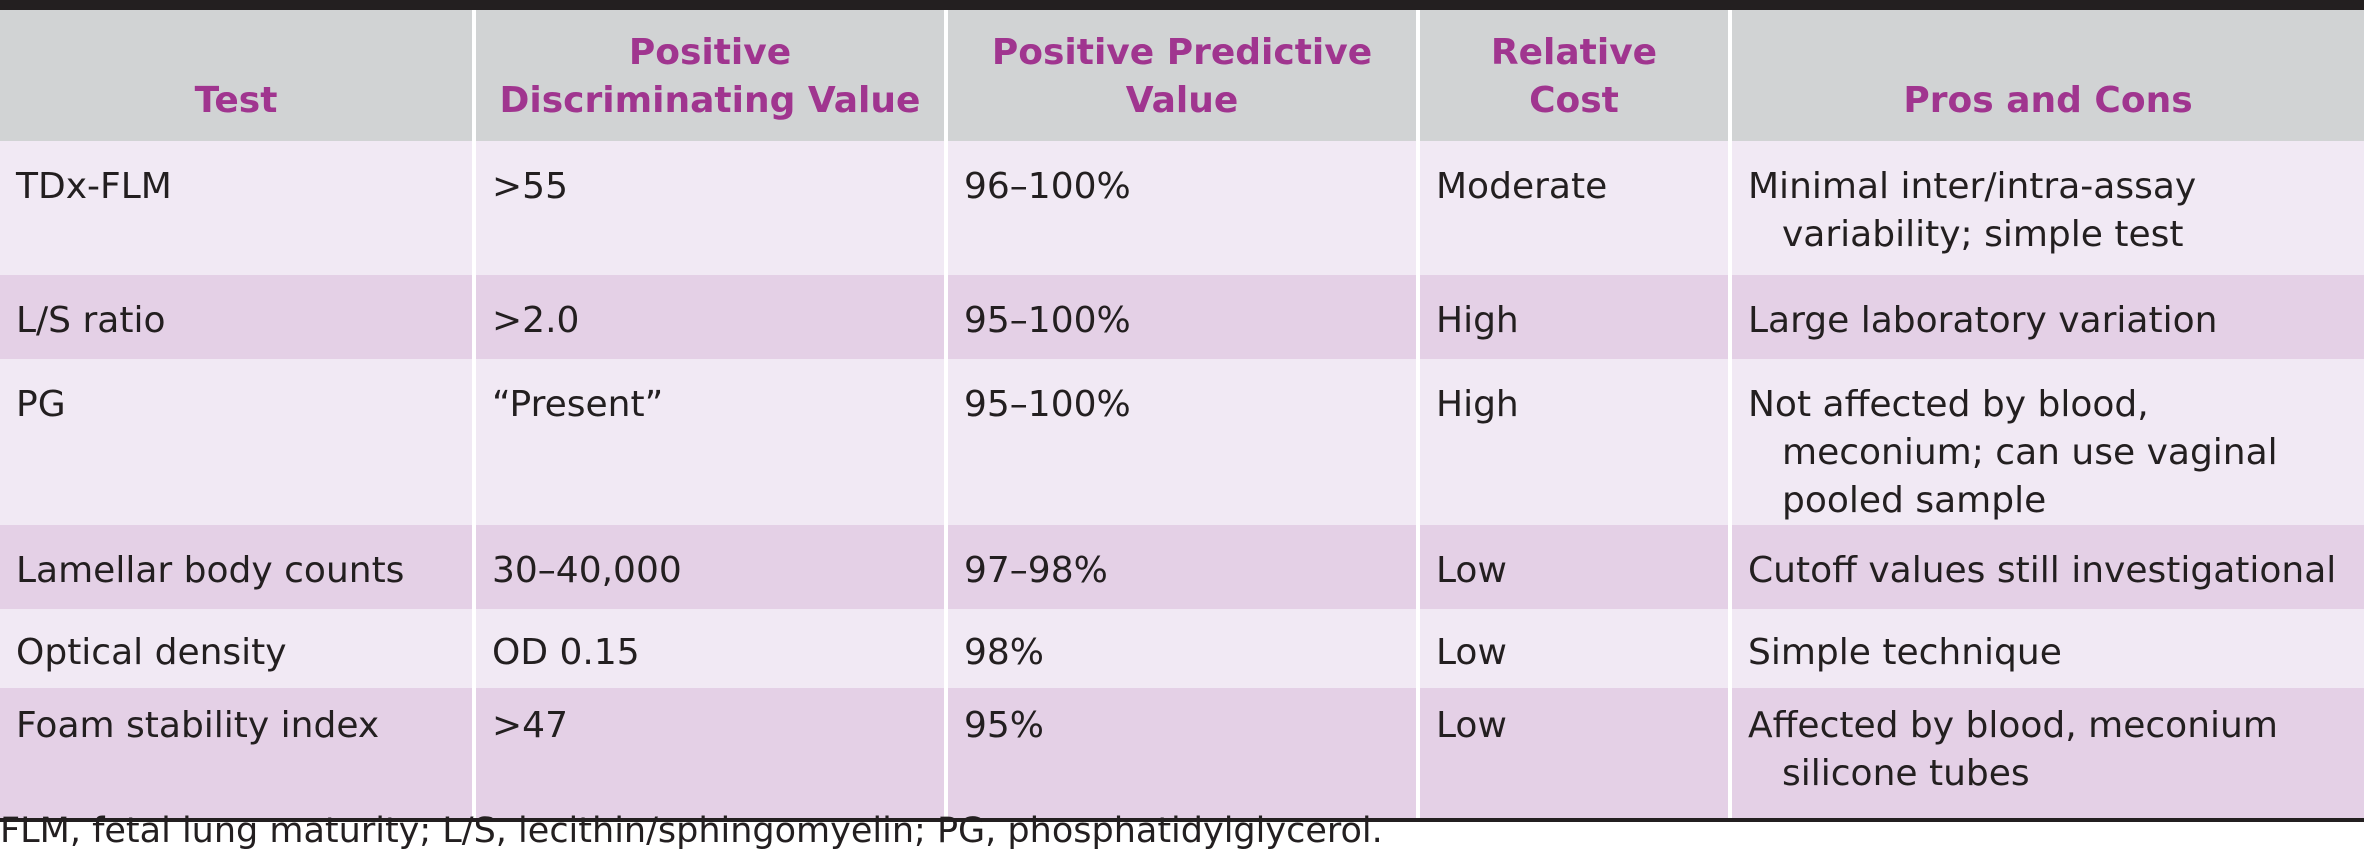 This screenshot has width=2364, height=865. I want to click on bottom-rule, so click(1182, 820).